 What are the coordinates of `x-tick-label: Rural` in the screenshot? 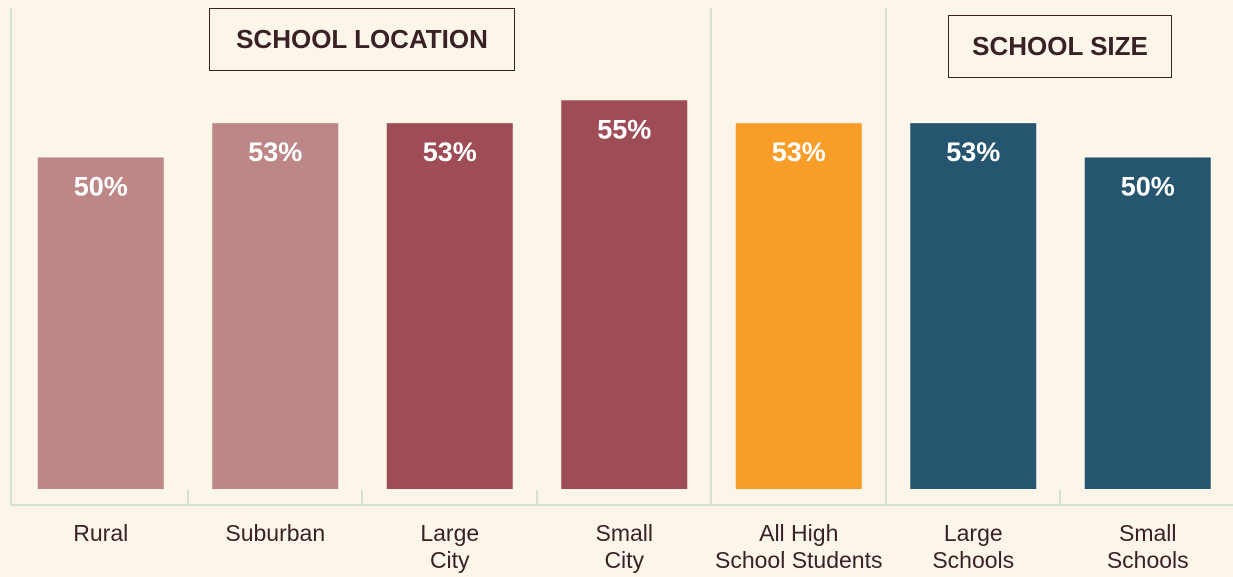 It's located at (101, 533).